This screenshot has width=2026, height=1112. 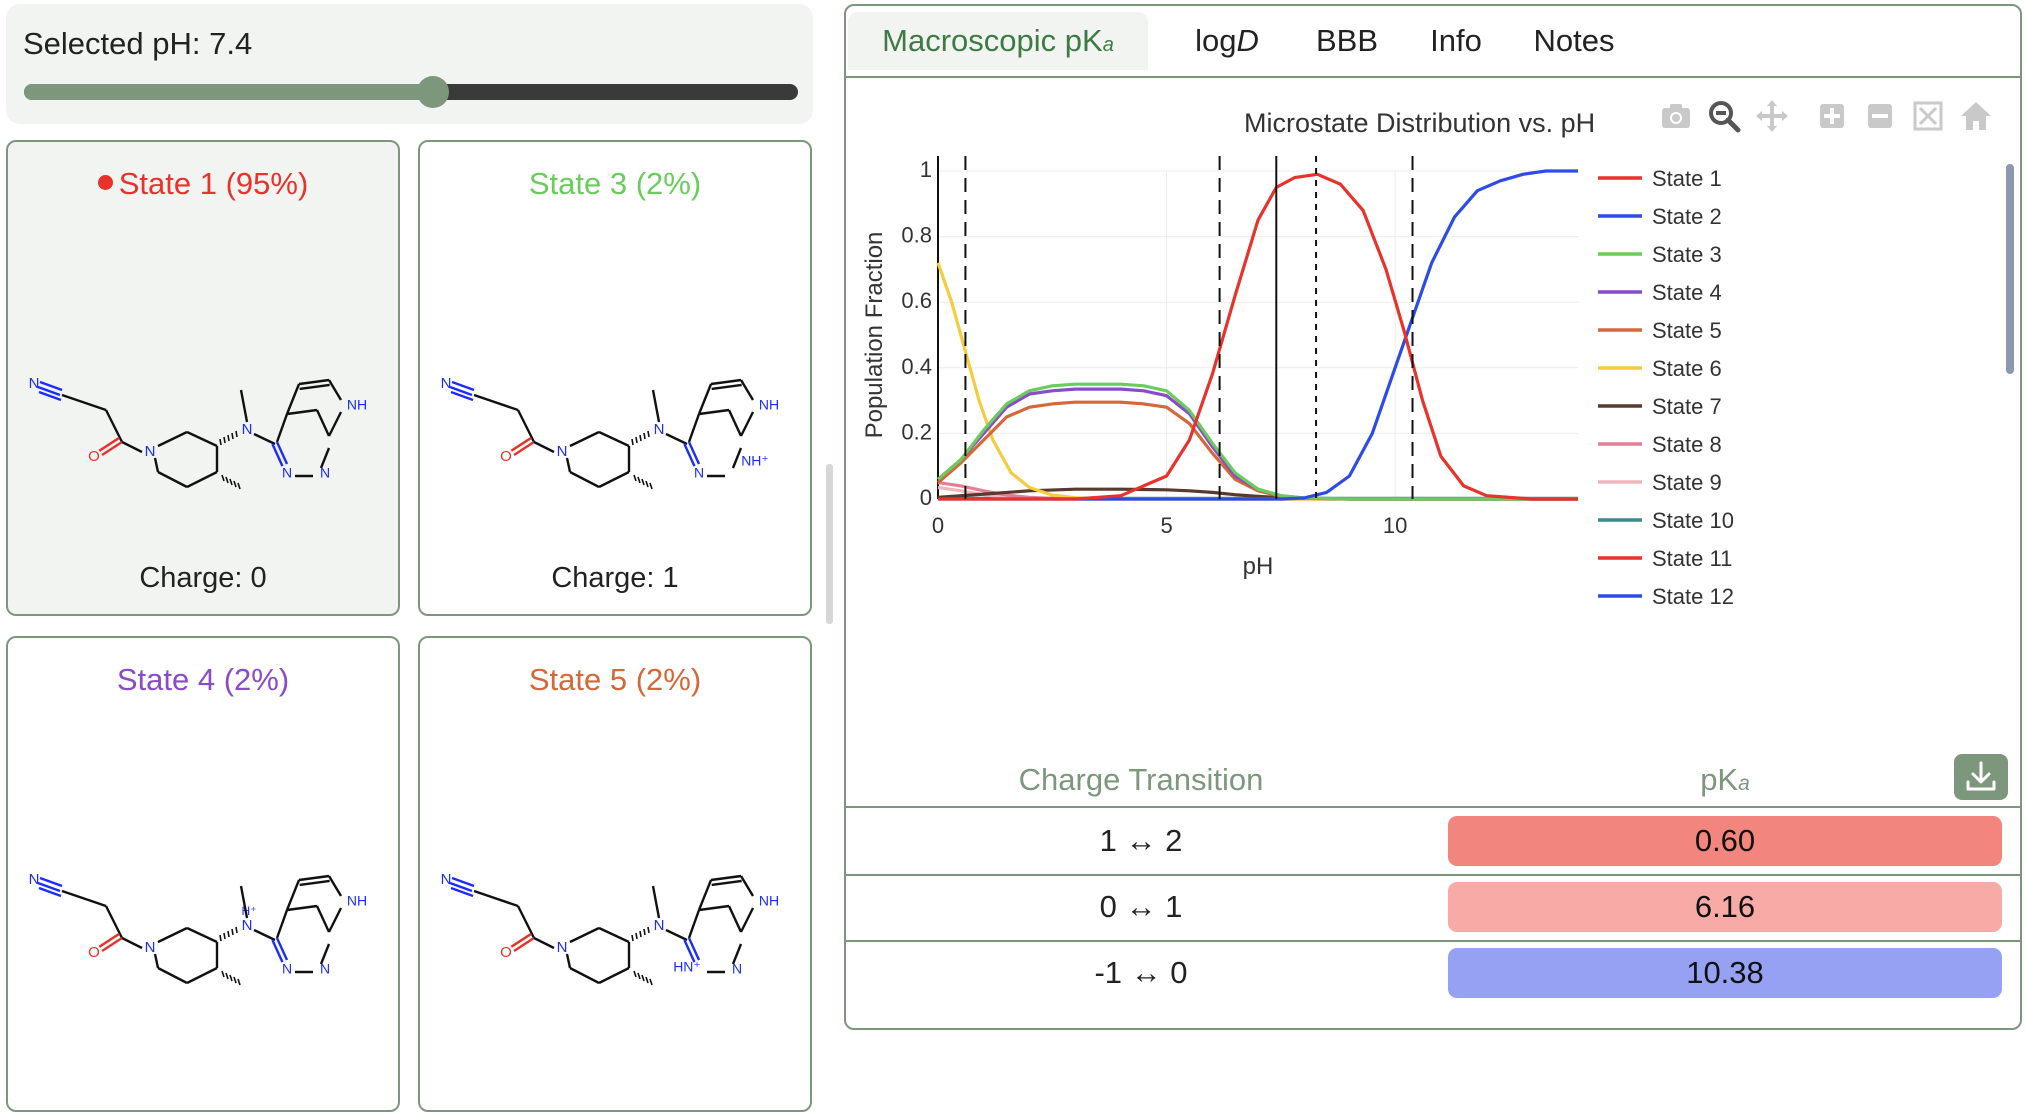 I want to click on tab-info: Info, so click(x=1456, y=40).